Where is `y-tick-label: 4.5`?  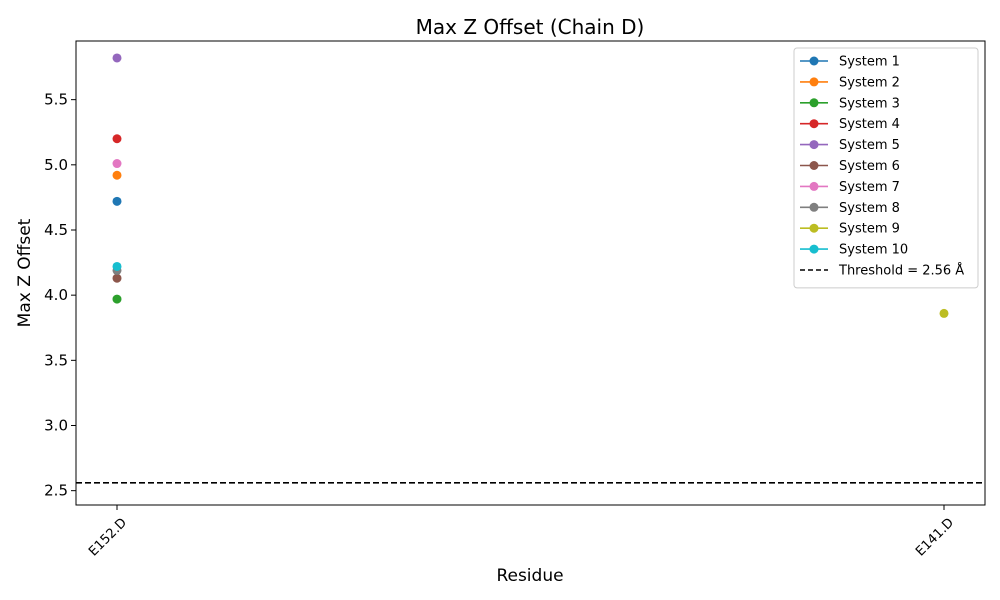 y-tick-label: 4.5 is located at coordinates (56, 230).